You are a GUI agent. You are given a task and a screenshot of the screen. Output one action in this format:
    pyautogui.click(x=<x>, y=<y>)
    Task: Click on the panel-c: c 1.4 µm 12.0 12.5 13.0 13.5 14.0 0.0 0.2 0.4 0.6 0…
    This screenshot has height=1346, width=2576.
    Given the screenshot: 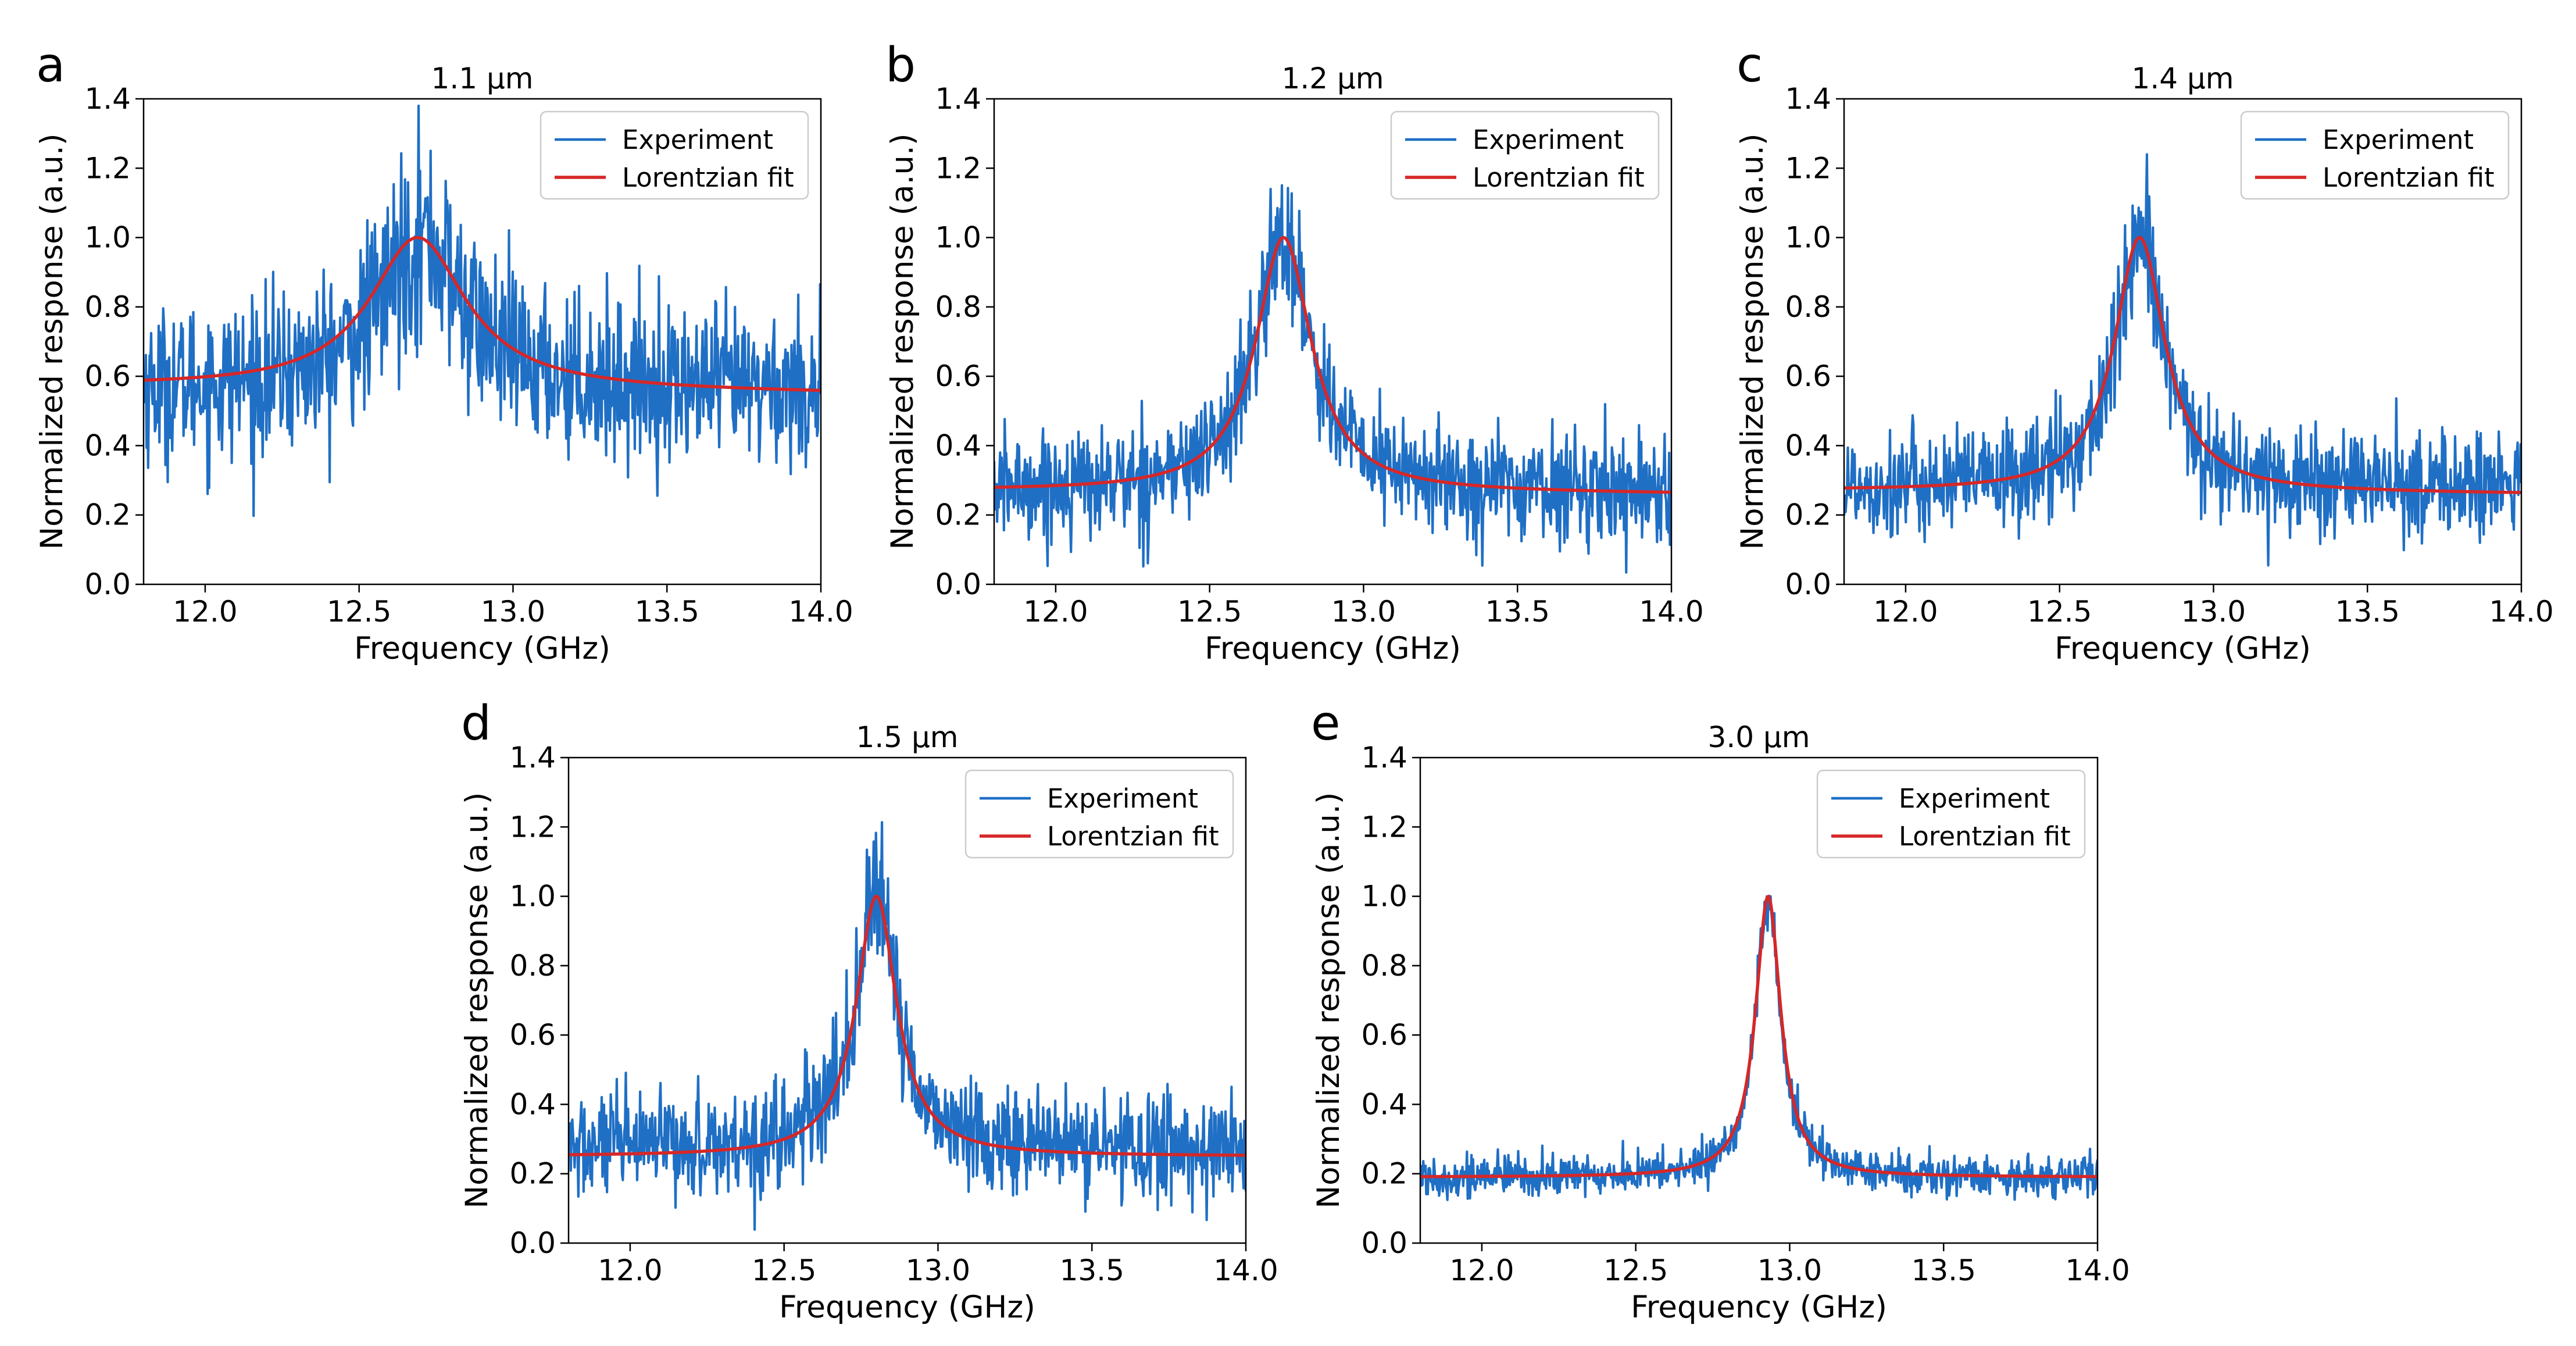 What is the action you would take?
    pyautogui.click(x=2144, y=352)
    